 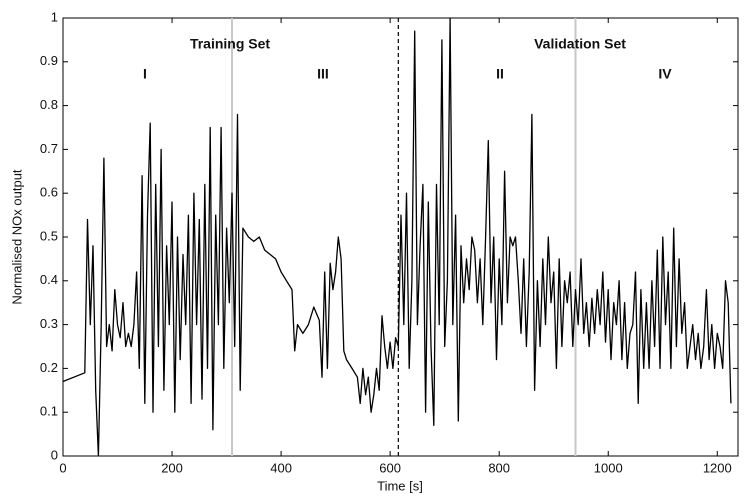 What do you see at coordinates (16, 236) in the screenshot?
I see `y-axis-label: Normalised NOx output` at bounding box center [16, 236].